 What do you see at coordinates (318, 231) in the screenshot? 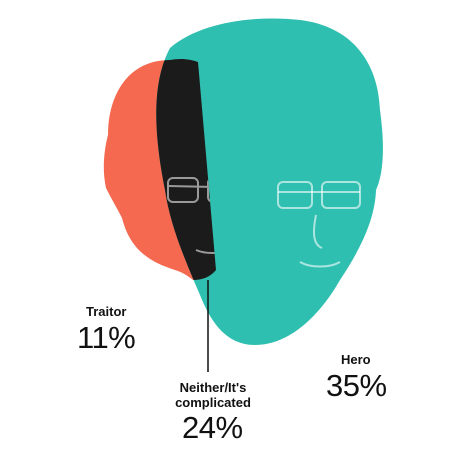
I see `hero-nose` at bounding box center [318, 231].